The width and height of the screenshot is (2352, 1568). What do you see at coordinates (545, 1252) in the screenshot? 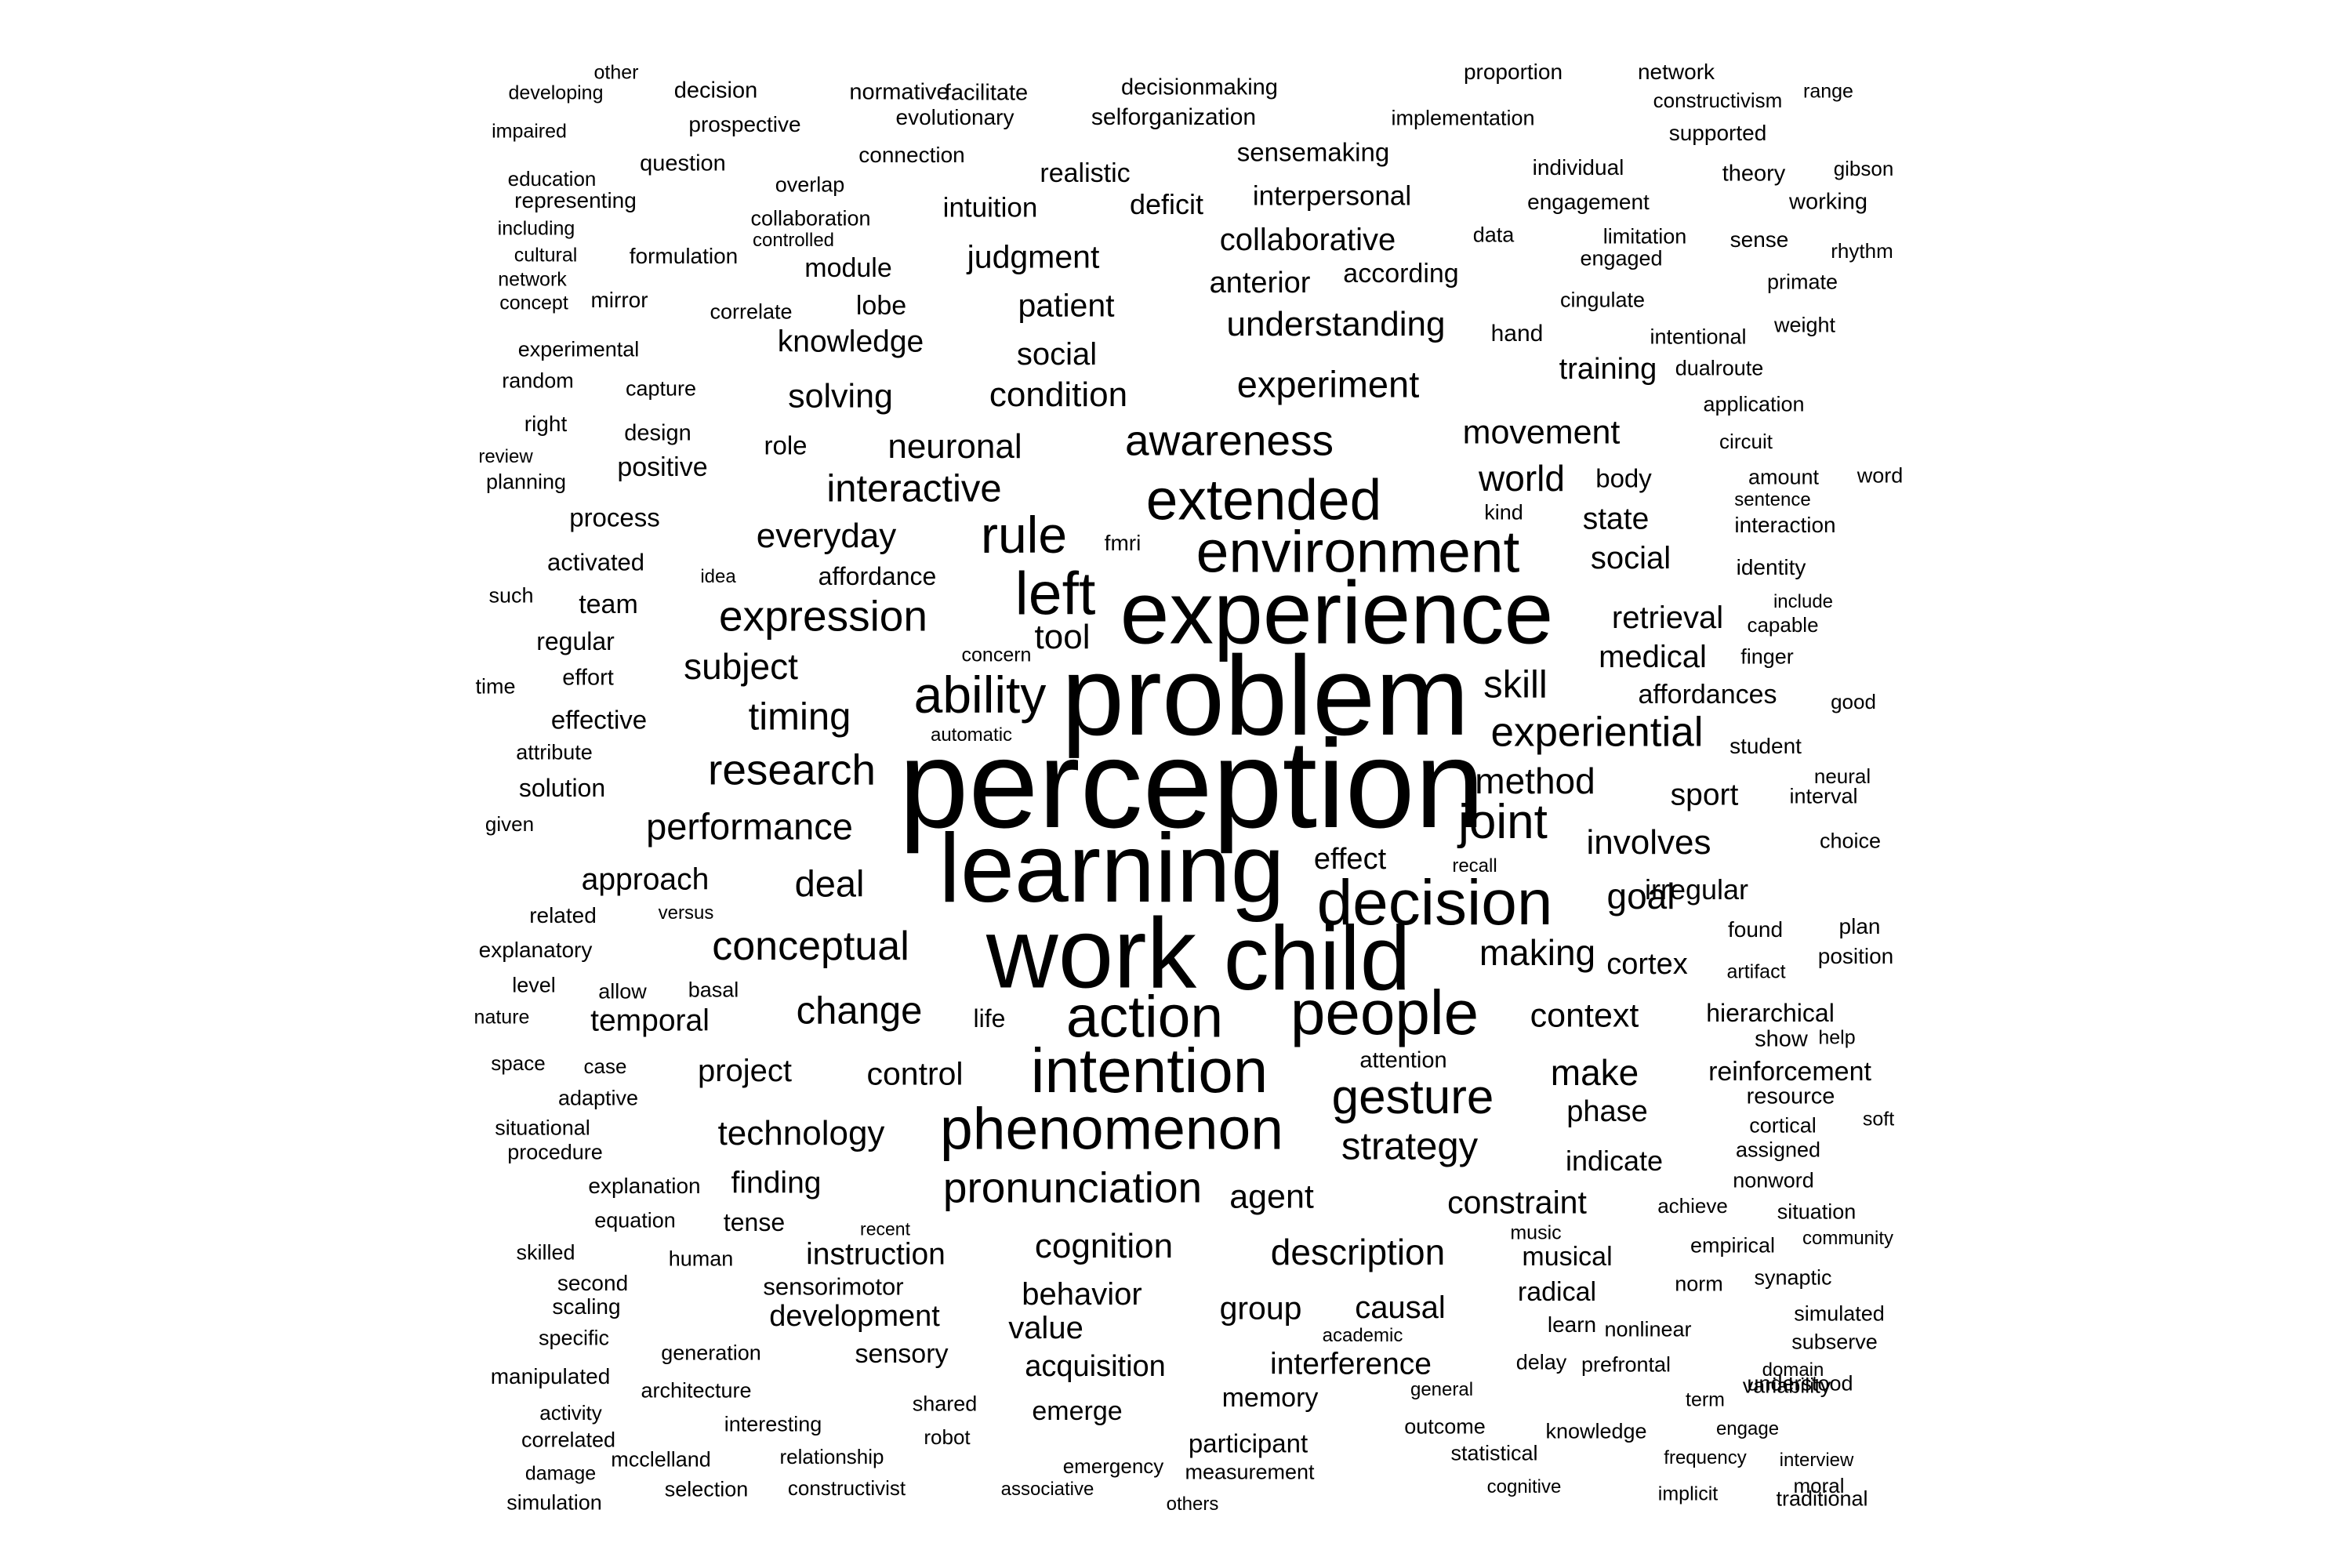
I see `word-skilled: skilled` at bounding box center [545, 1252].